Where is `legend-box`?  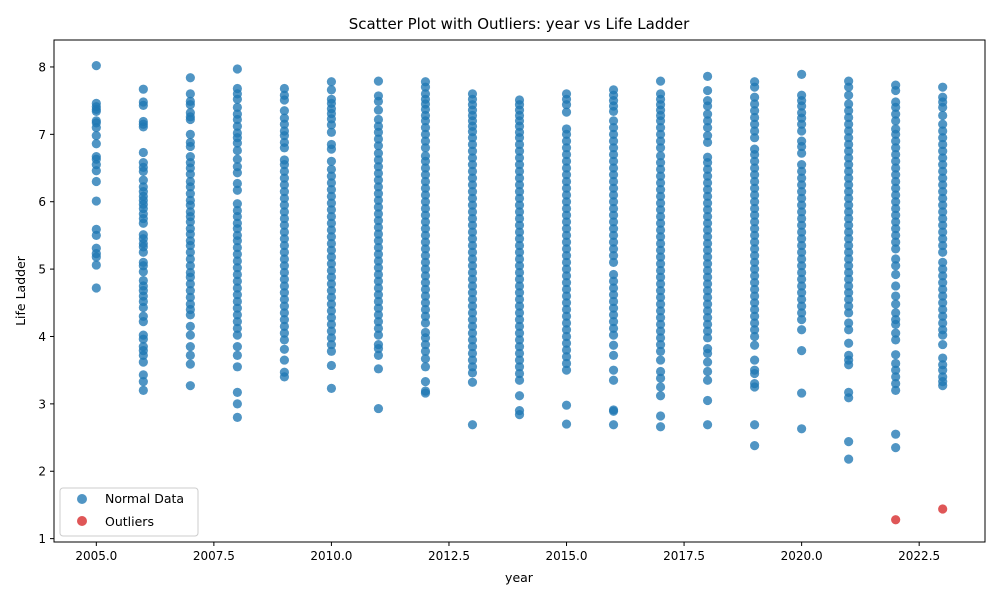 legend-box is located at coordinates (129, 512).